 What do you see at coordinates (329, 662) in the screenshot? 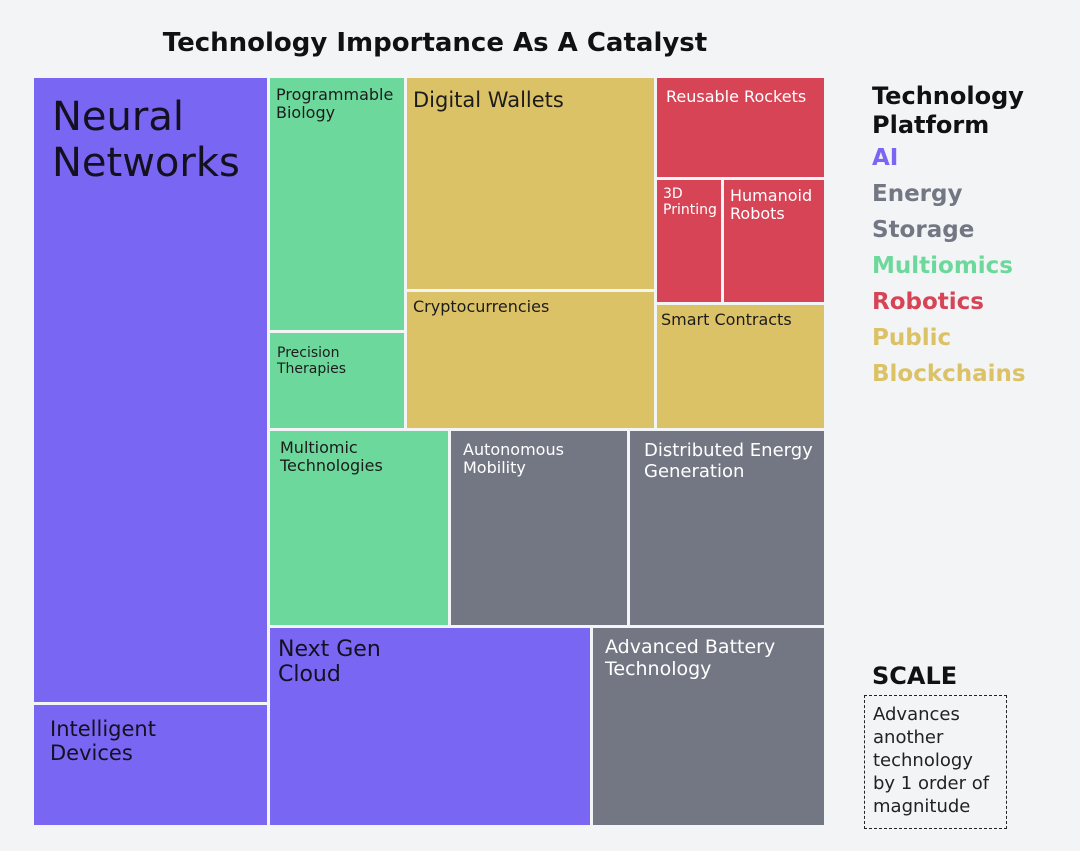
I see `tile-label: Next Gen Cloud` at bounding box center [329, 662].